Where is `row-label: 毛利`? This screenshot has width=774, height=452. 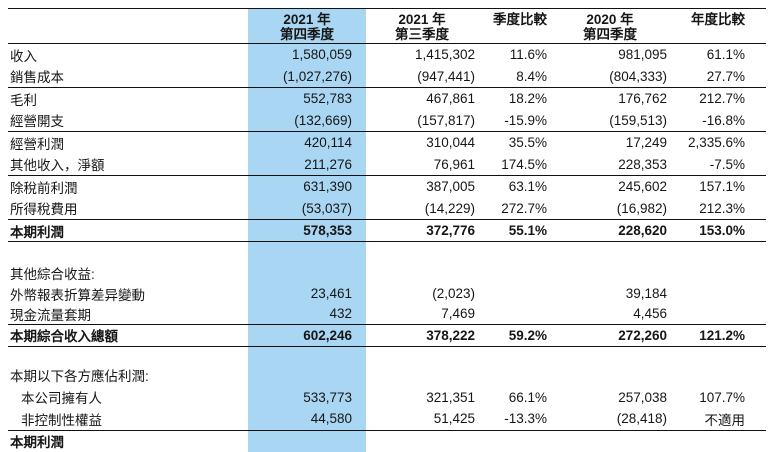 row-label: 毛利 is located at coordinates (23, 100).